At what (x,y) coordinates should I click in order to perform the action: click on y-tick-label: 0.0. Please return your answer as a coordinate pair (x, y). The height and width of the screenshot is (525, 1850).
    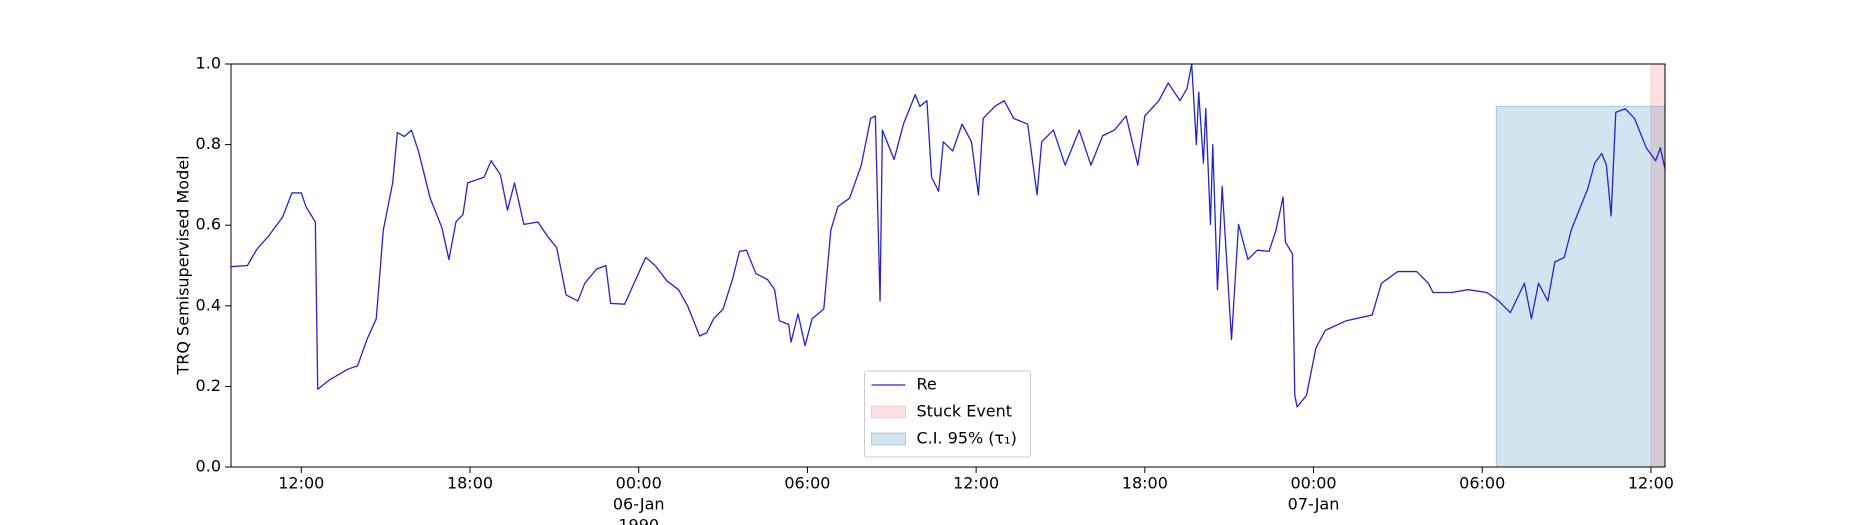
    Looking at the image, I should click on (208, 466).